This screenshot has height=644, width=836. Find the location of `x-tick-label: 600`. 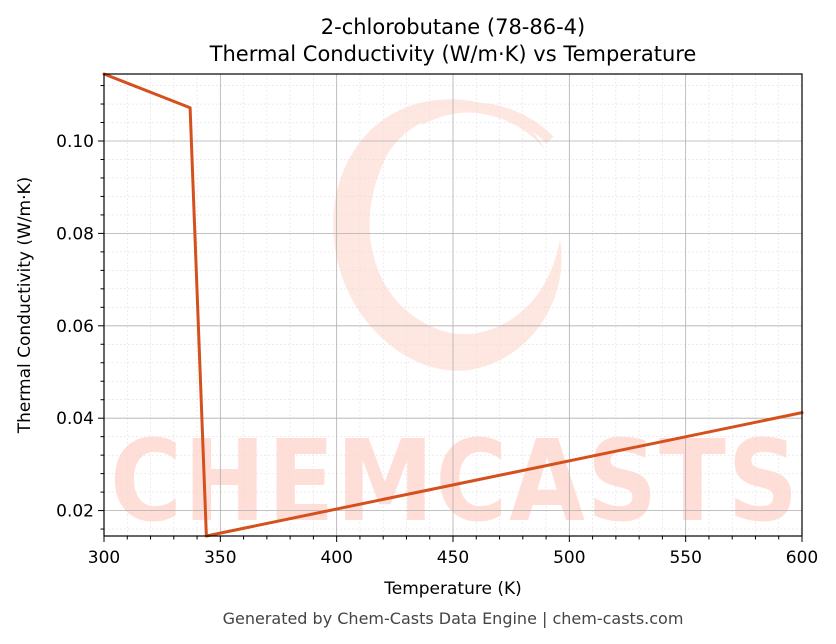

x-tick-label: 600 is located at coordinates (802, 558).